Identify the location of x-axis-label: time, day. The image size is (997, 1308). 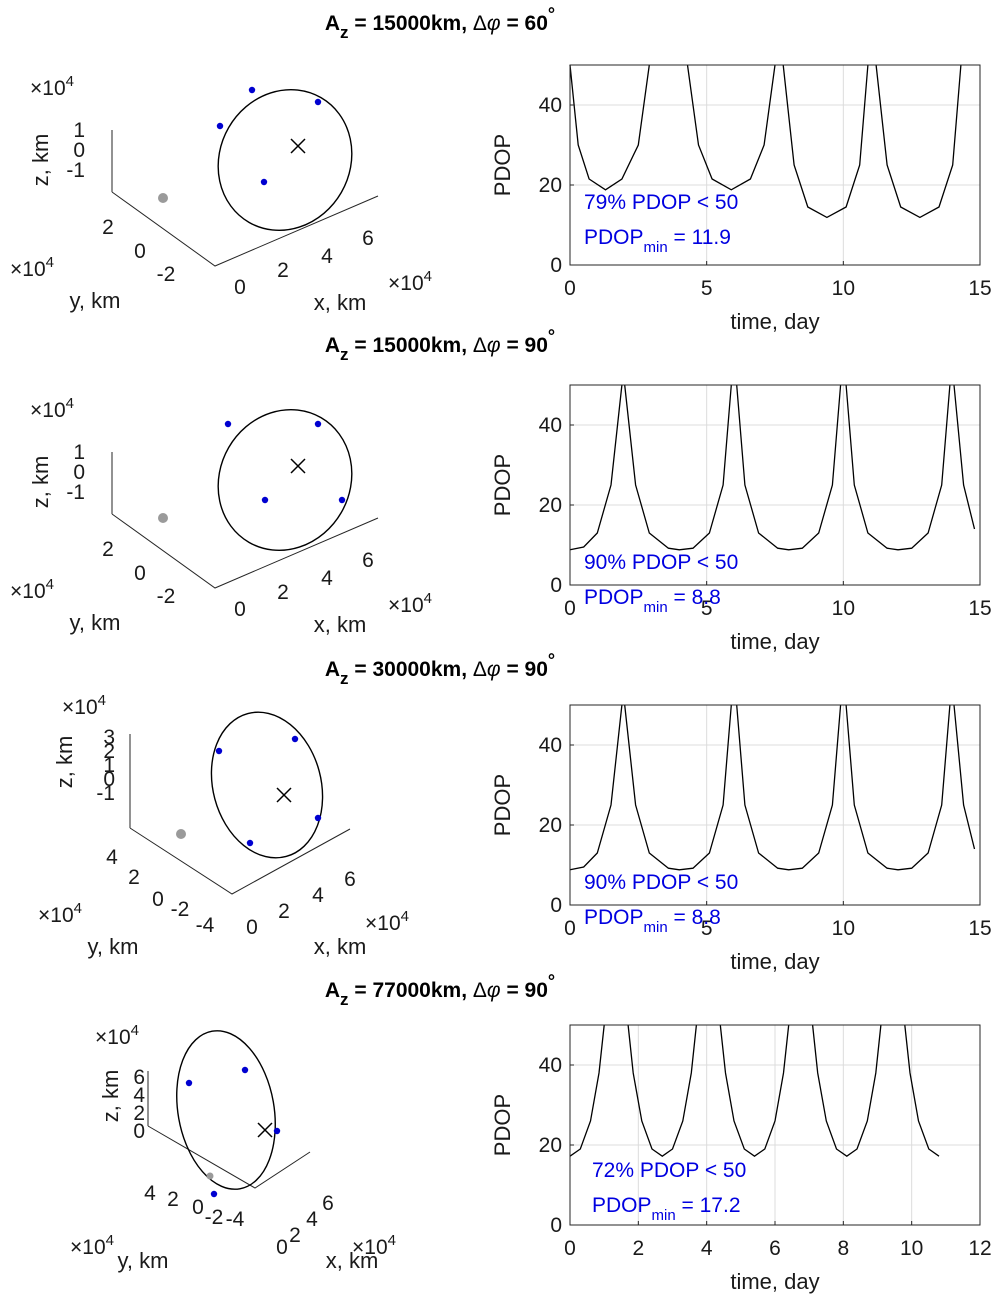
(774, 641).